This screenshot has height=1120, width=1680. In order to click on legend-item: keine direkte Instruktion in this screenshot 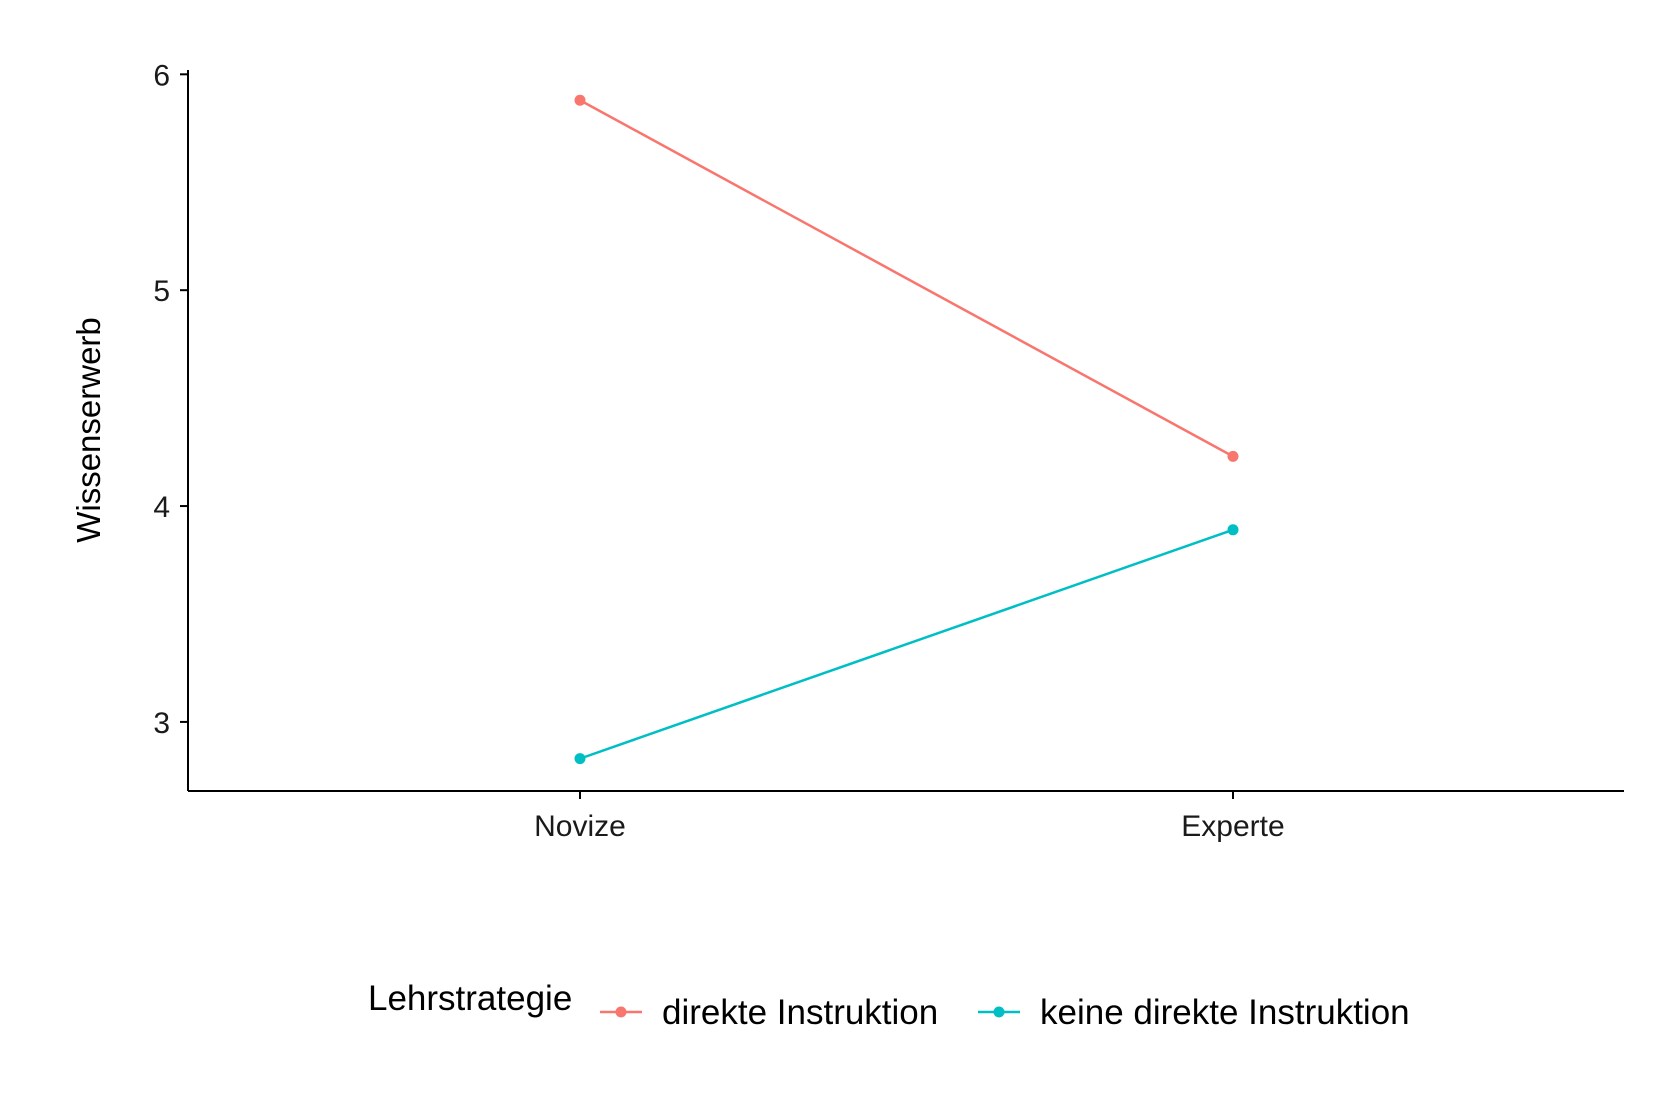, I will do `click(1194, 1012)`.